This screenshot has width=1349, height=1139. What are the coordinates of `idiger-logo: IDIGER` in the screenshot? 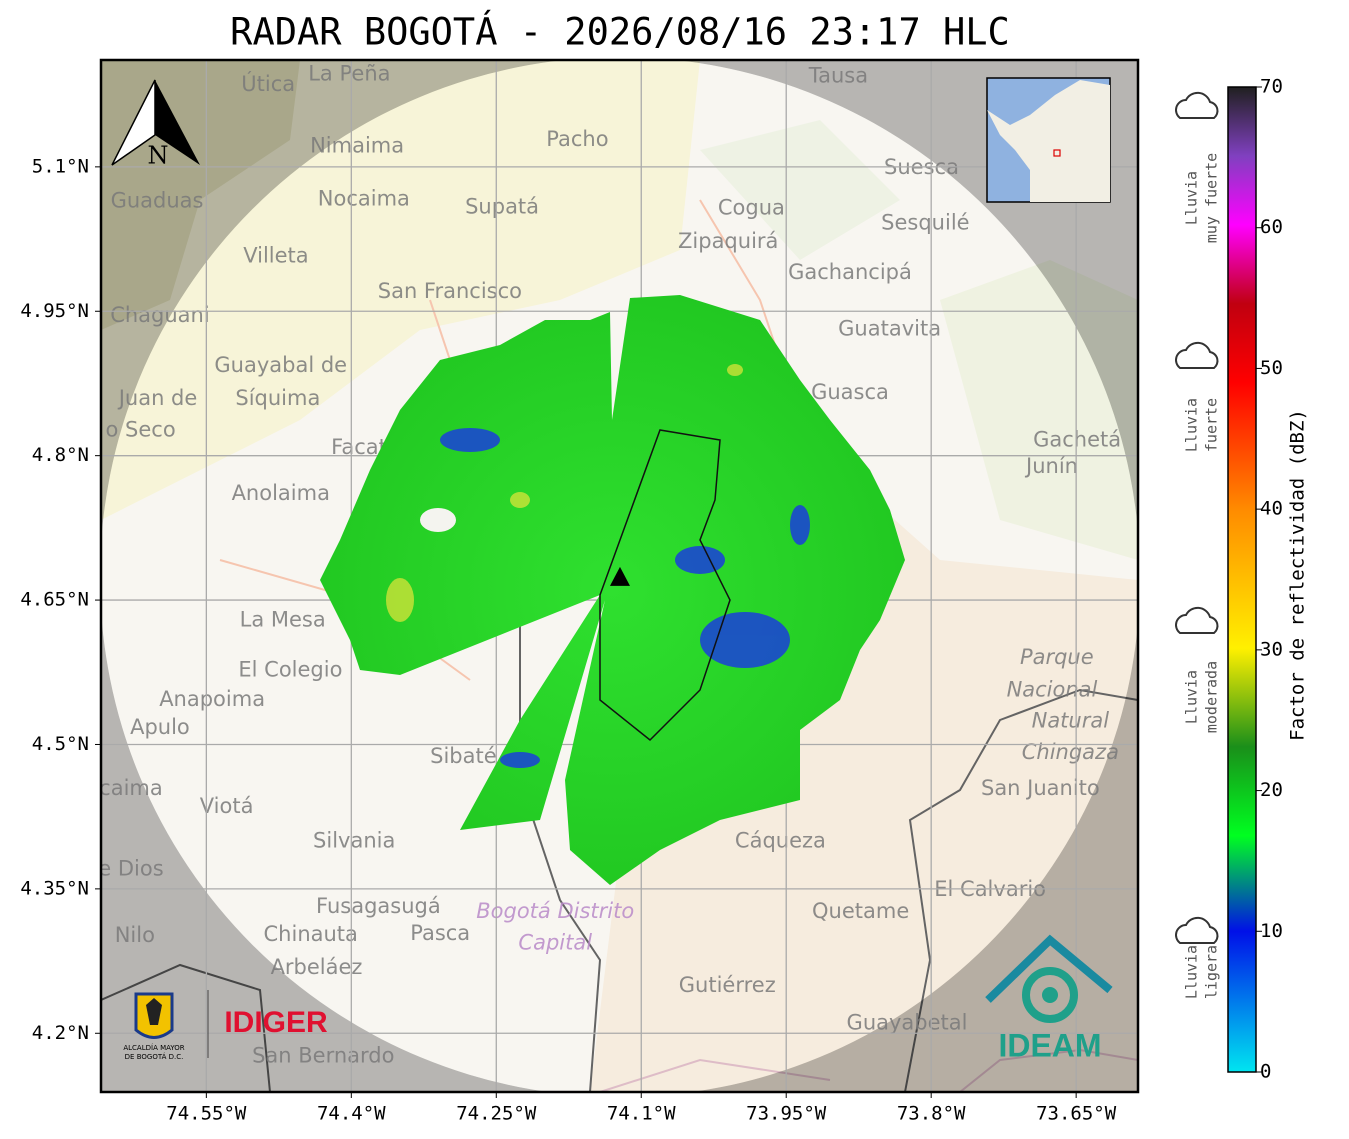 It's located at (276, 1022).